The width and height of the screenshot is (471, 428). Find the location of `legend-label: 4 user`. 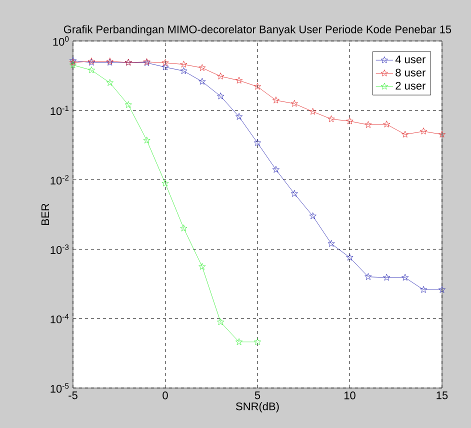

legend-label: 4 user is located at coordinates (410, 60).